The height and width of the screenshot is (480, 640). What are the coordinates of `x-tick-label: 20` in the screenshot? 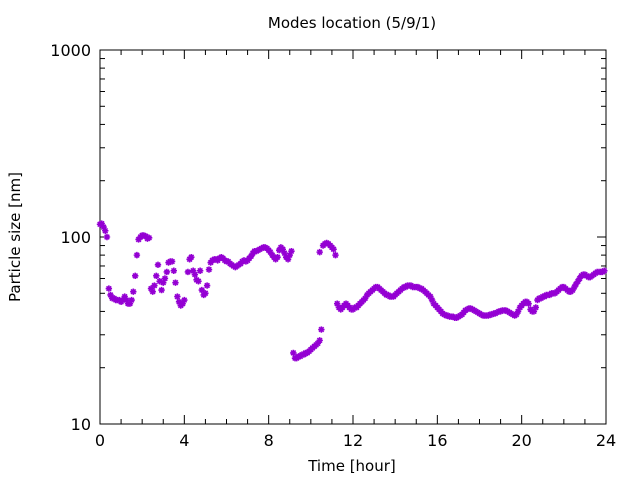 It's located at (521, 440).